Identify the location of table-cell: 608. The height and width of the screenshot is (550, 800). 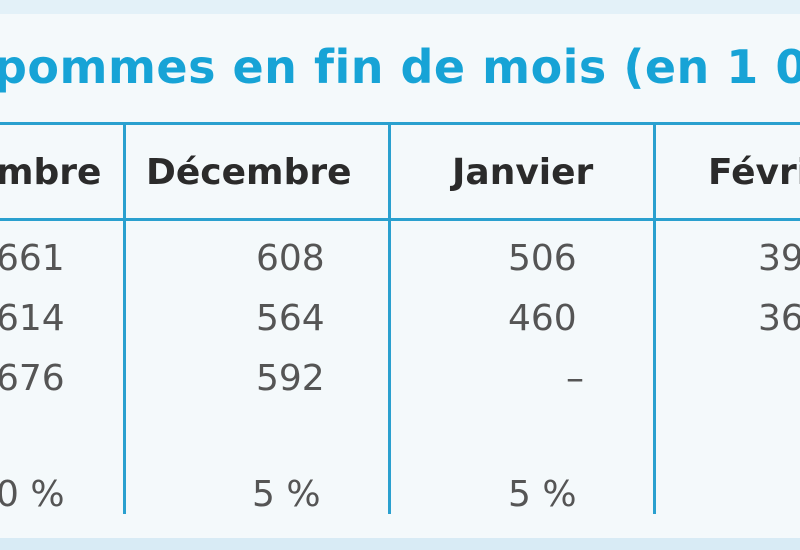
(290, 258).